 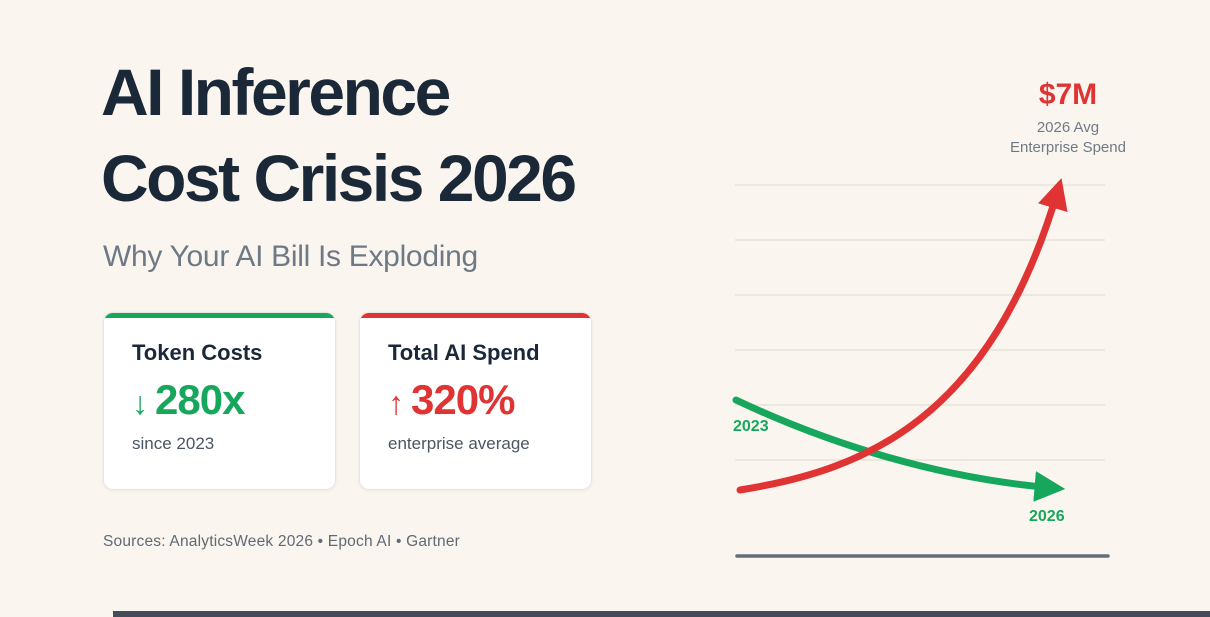 What do you see at coordinates (1047, 516) in the screenshot?
I see `end-year-label: 2026` at bounding box center [1047, 516].